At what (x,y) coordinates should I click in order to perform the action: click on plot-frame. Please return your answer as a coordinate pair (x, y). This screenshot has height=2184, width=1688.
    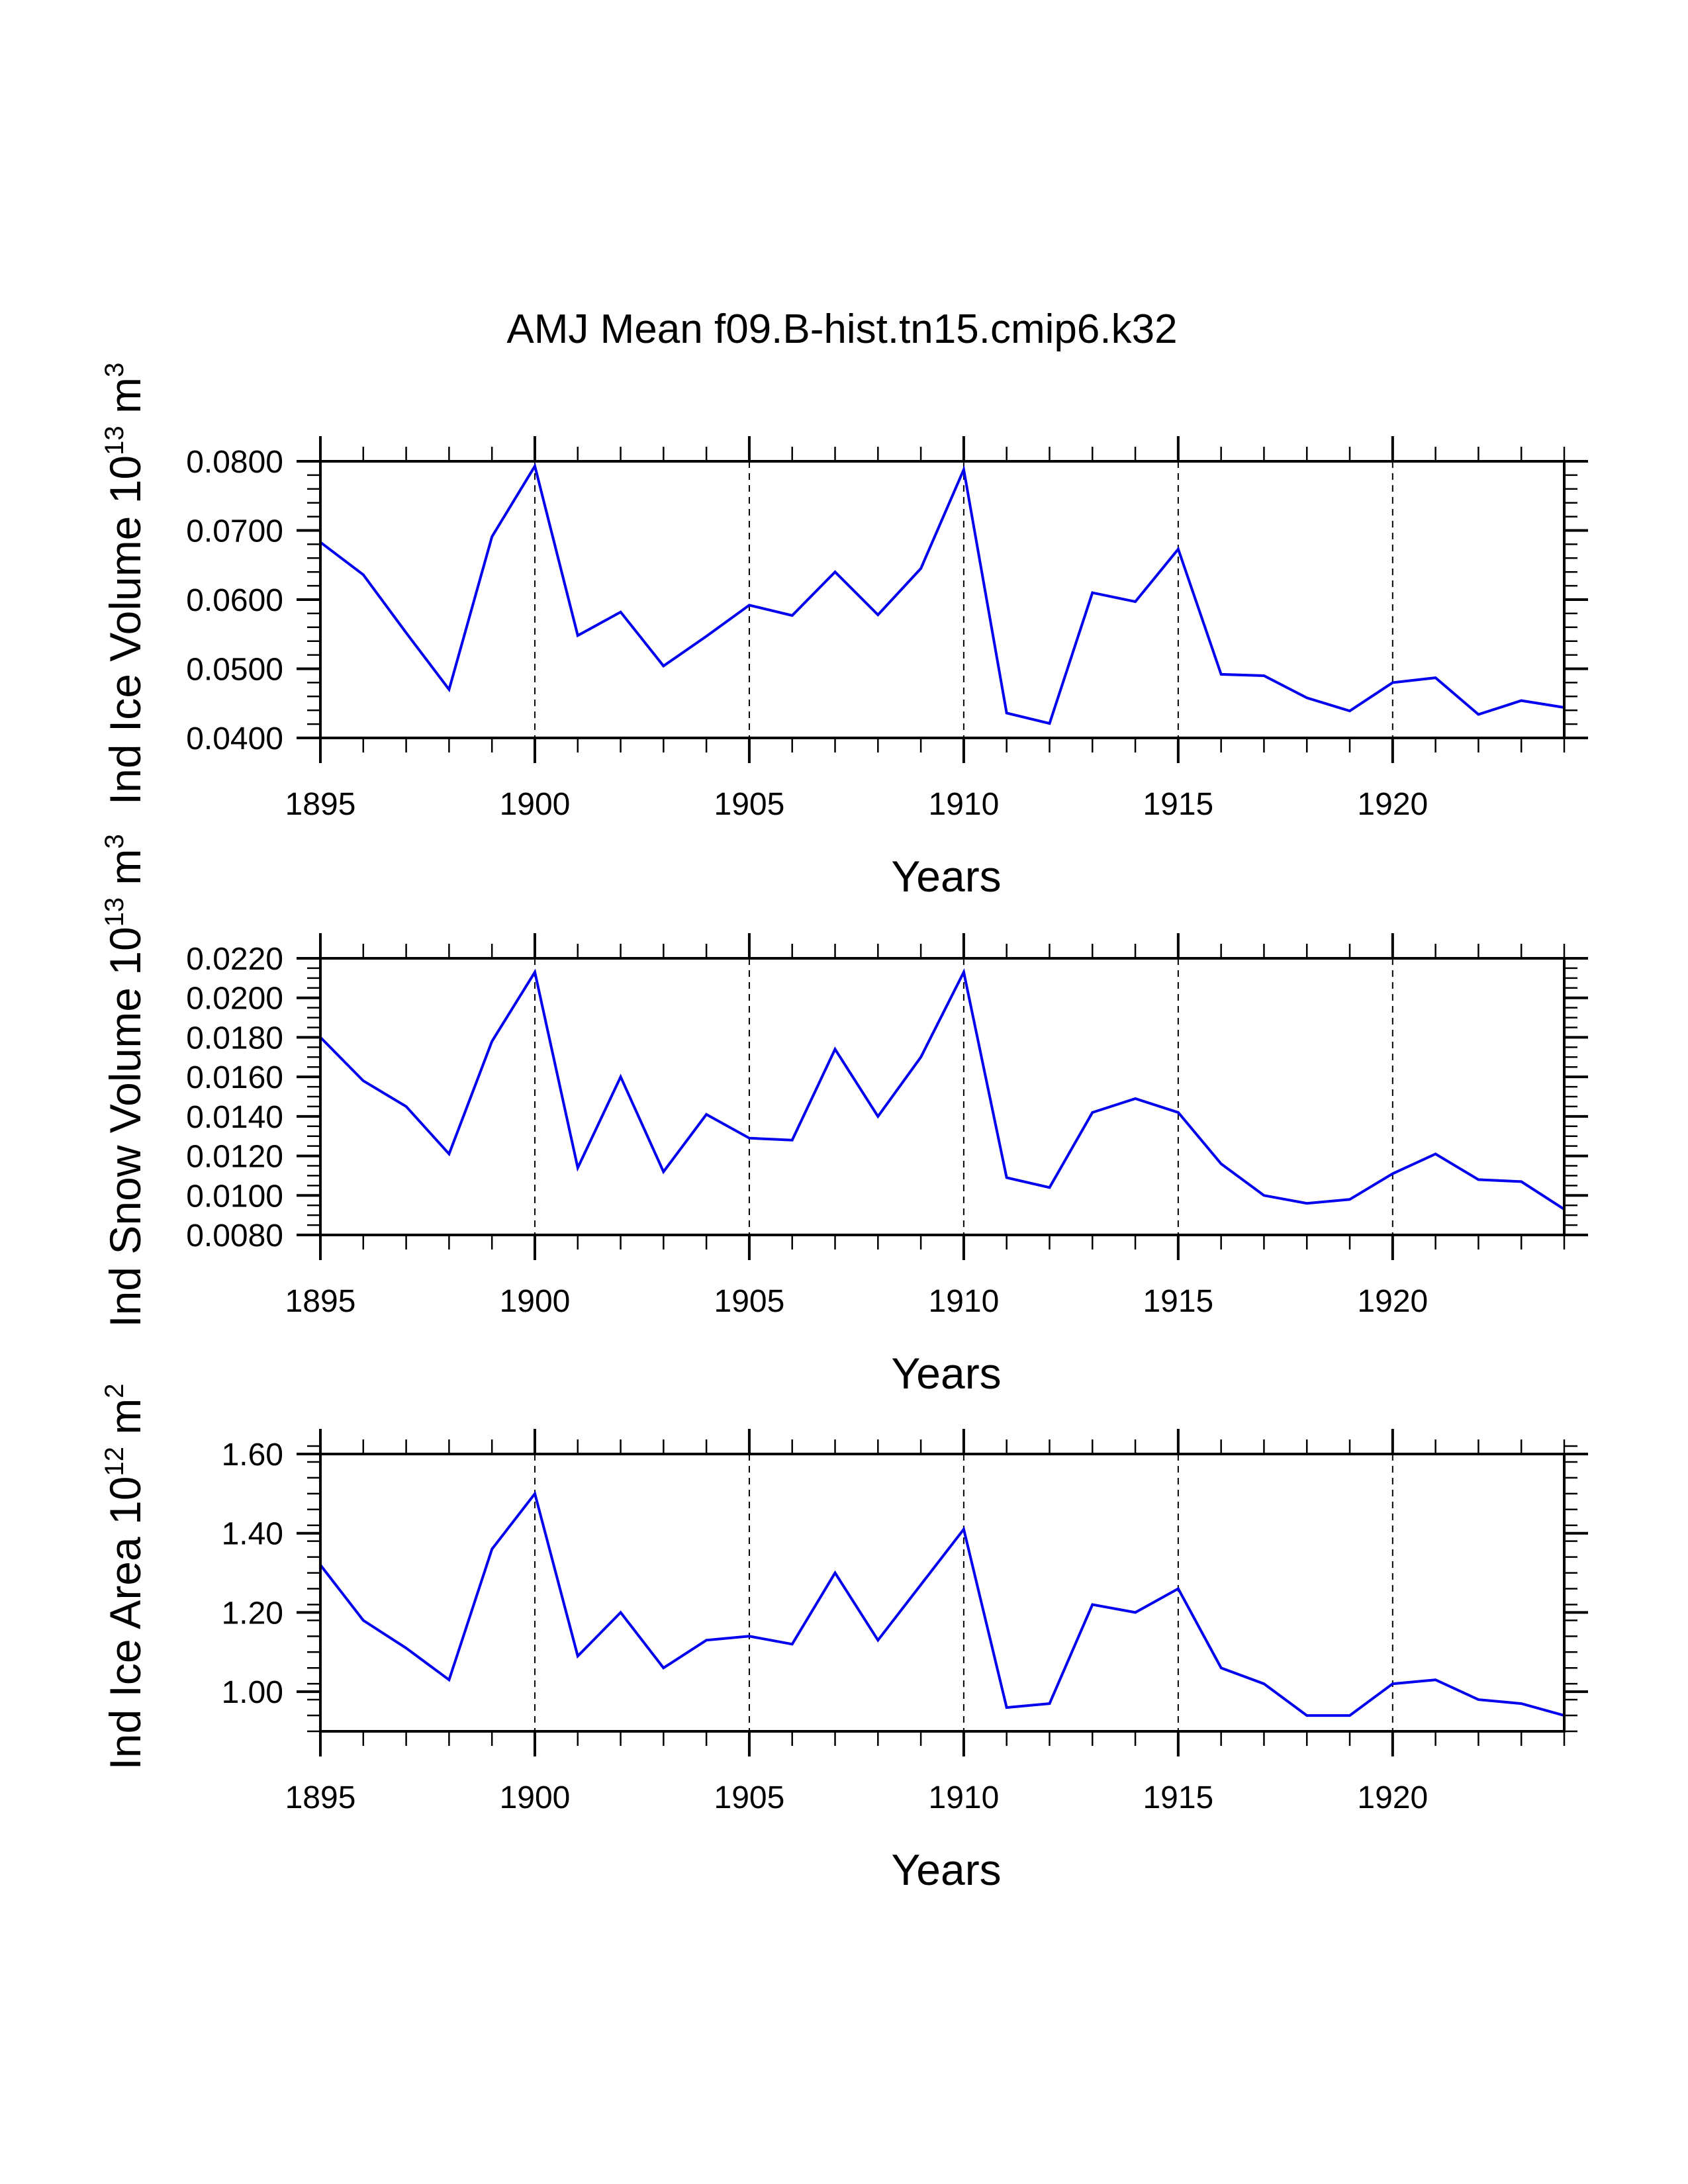
    Looking at the image, I should click on (942, 1593).